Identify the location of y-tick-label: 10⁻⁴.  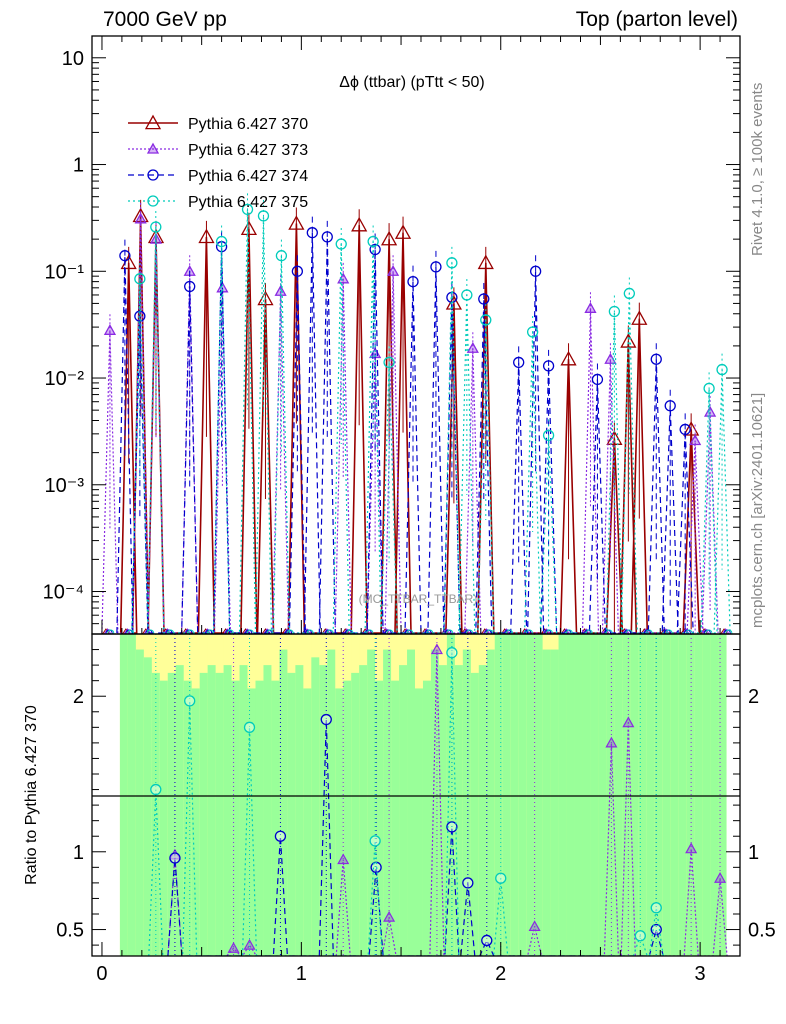
(63, 593).